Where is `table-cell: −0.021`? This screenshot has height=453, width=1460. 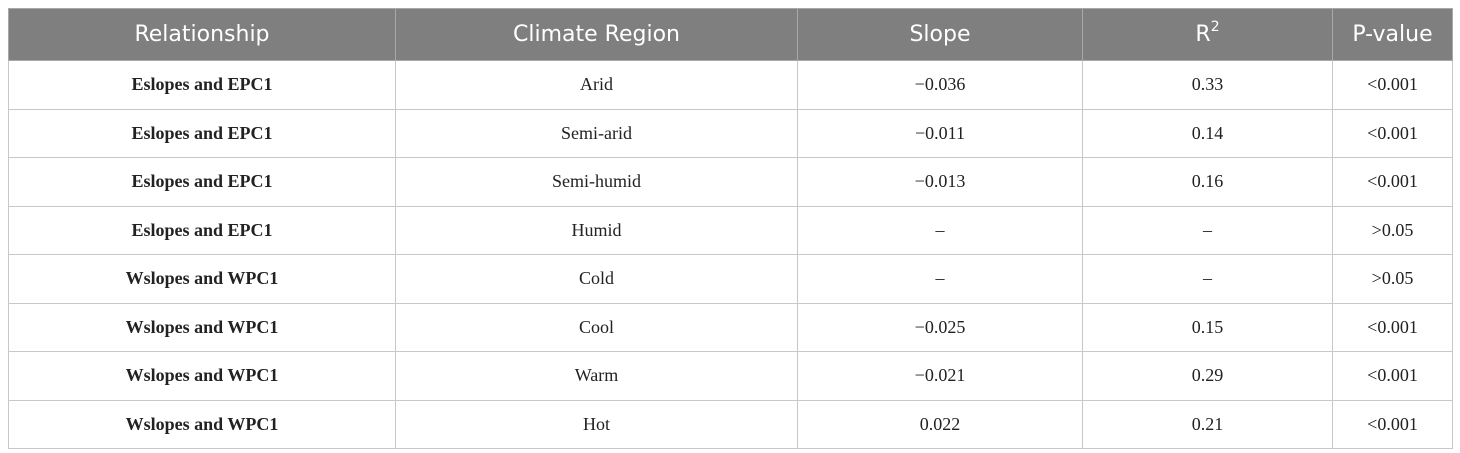 table-cell: −0.021 is located at coordinates (940, 376).